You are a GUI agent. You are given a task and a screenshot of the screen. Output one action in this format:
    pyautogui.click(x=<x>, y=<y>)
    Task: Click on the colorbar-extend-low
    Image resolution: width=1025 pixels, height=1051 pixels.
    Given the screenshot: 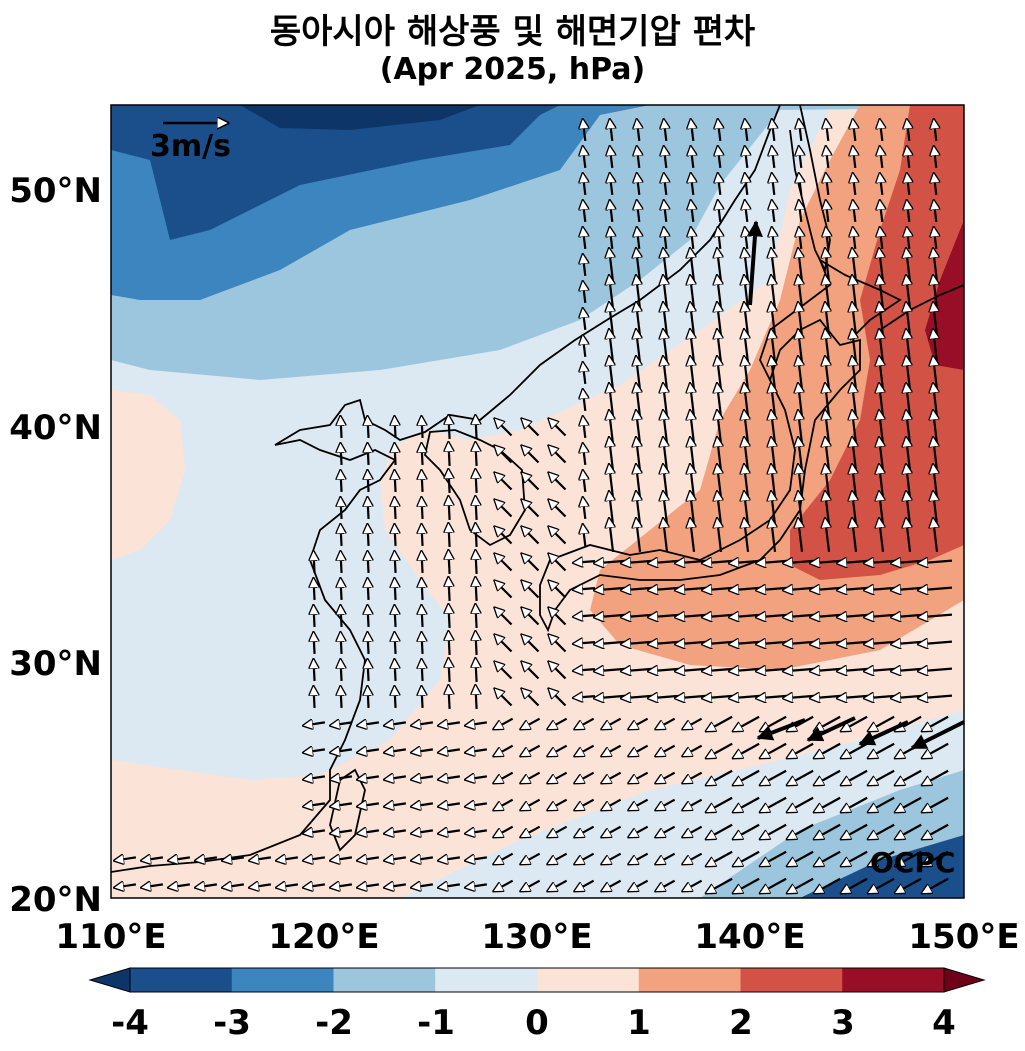 What is the action you would take?
    pyautogui.click(x=109, y=980)
    